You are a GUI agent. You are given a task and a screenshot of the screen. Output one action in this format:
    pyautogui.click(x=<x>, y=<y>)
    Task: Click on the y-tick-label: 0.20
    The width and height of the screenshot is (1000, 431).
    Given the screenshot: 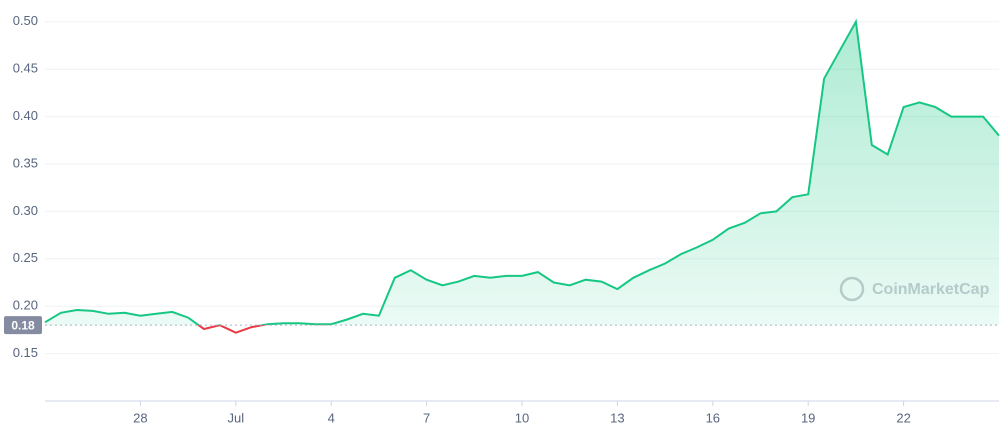 What is the action you would take?
    pyautogui.click(x=25, y=305)
    